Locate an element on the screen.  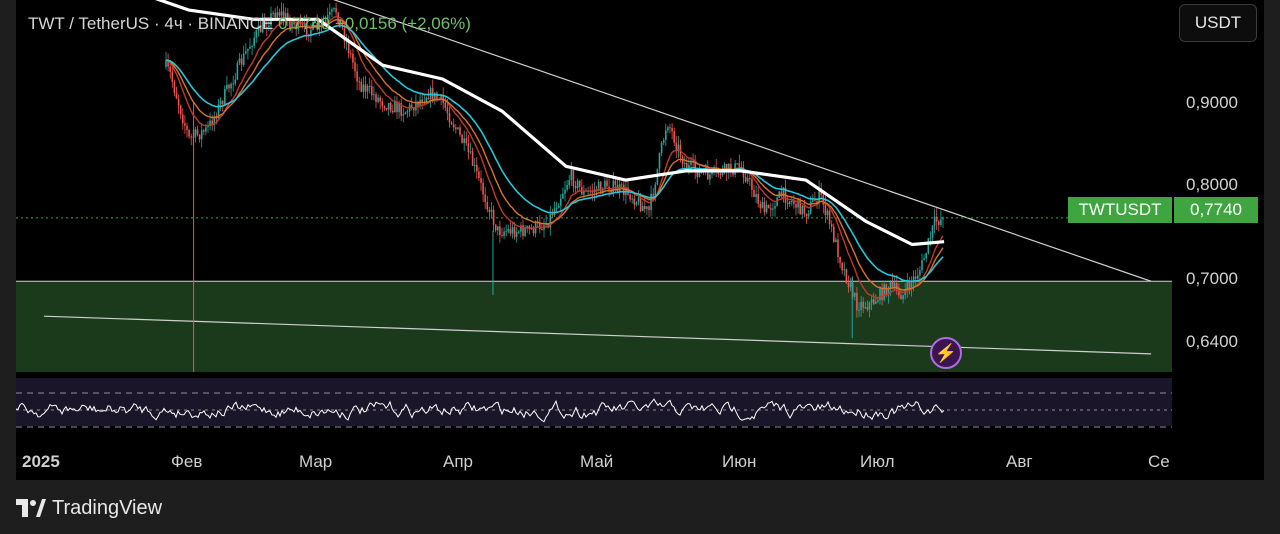
header-price: 0,7740 is located at coordinates (304, 23).